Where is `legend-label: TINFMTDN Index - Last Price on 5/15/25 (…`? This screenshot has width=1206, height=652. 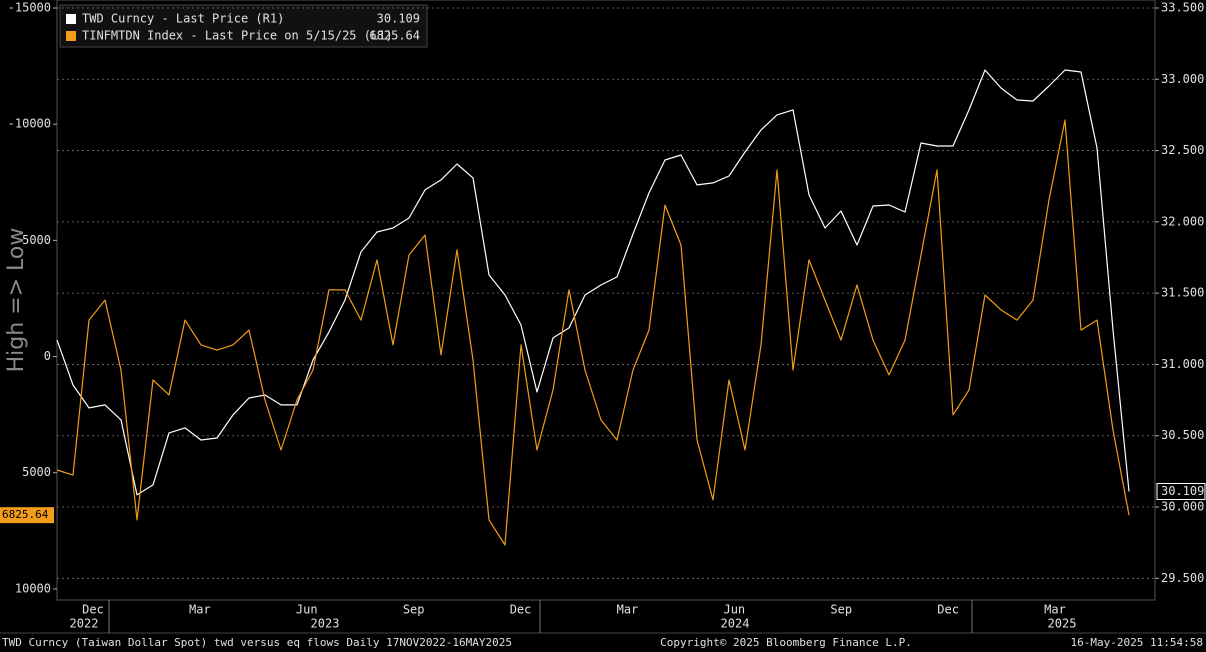
legend-label: TINFMTDN Index - Last Price on 5/15/25 (… is located at coordinates (237, 36).